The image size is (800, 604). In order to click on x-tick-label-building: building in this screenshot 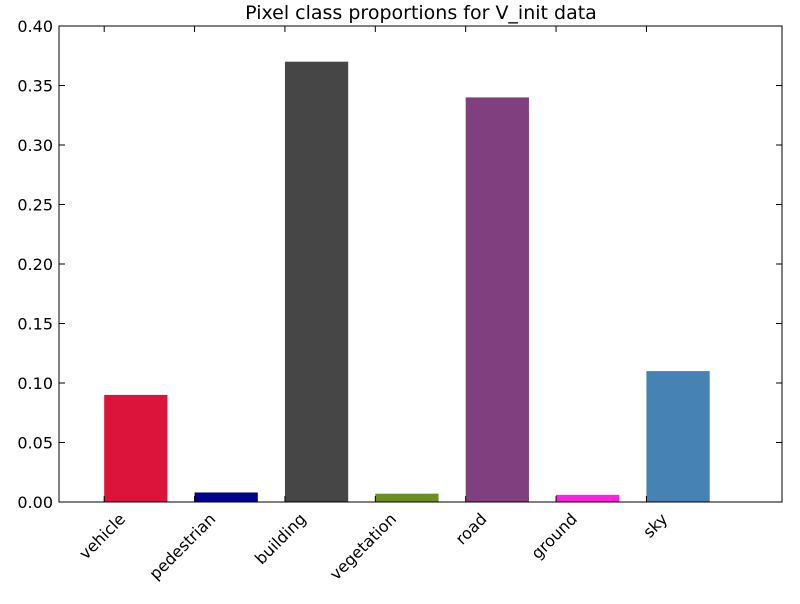, I will do `click(280, 538)`.